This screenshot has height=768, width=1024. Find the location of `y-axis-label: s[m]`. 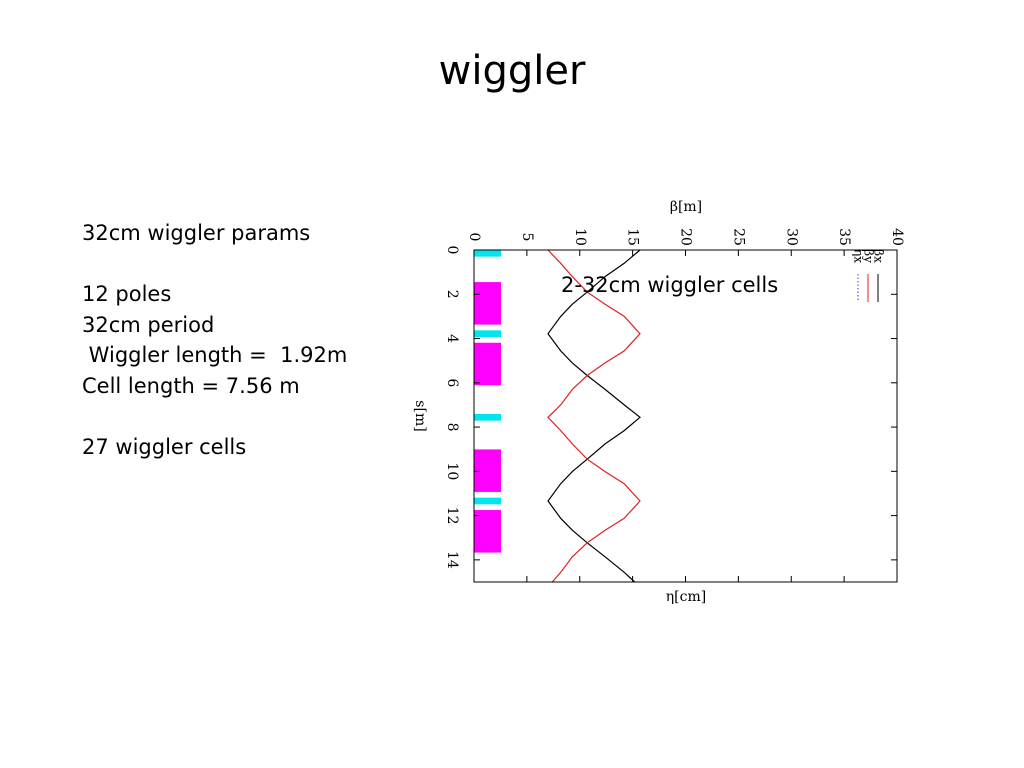

y-axis-label: s[m] is located at coordinates (420, 415).